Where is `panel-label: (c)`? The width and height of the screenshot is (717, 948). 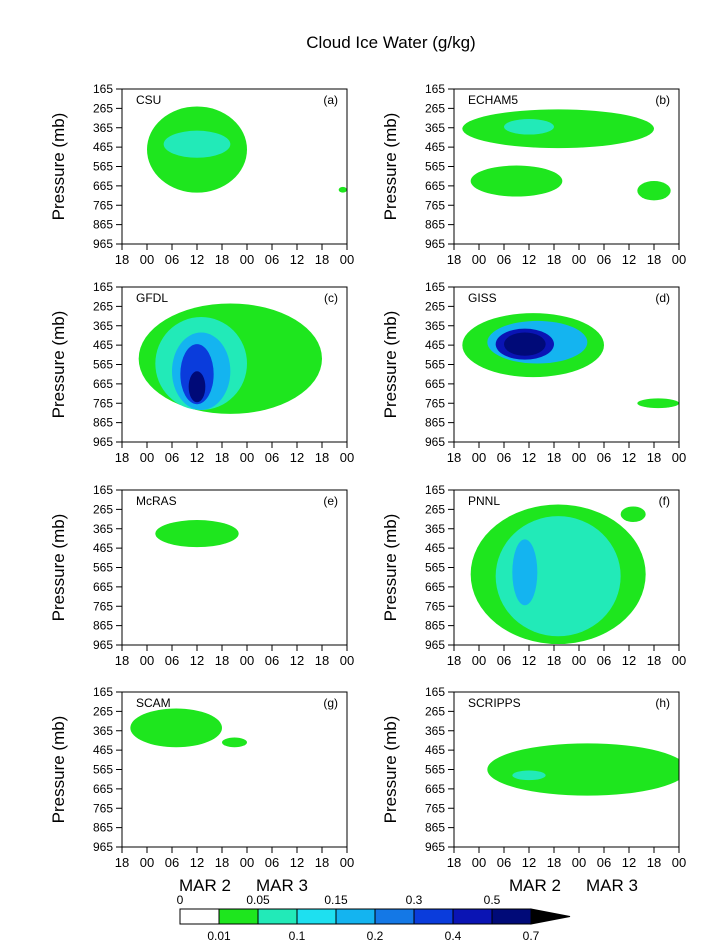
panel-label: (c) is located at coordinates (331, 298).